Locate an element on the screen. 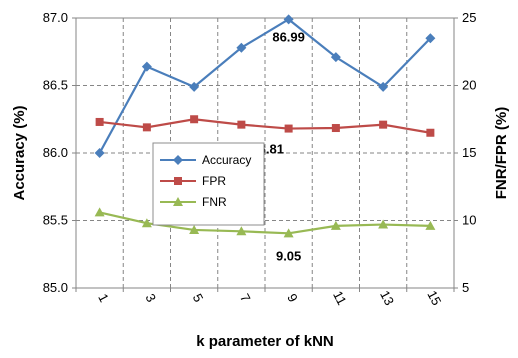  legend-fpr-marker is located at coordinates (178, 181).